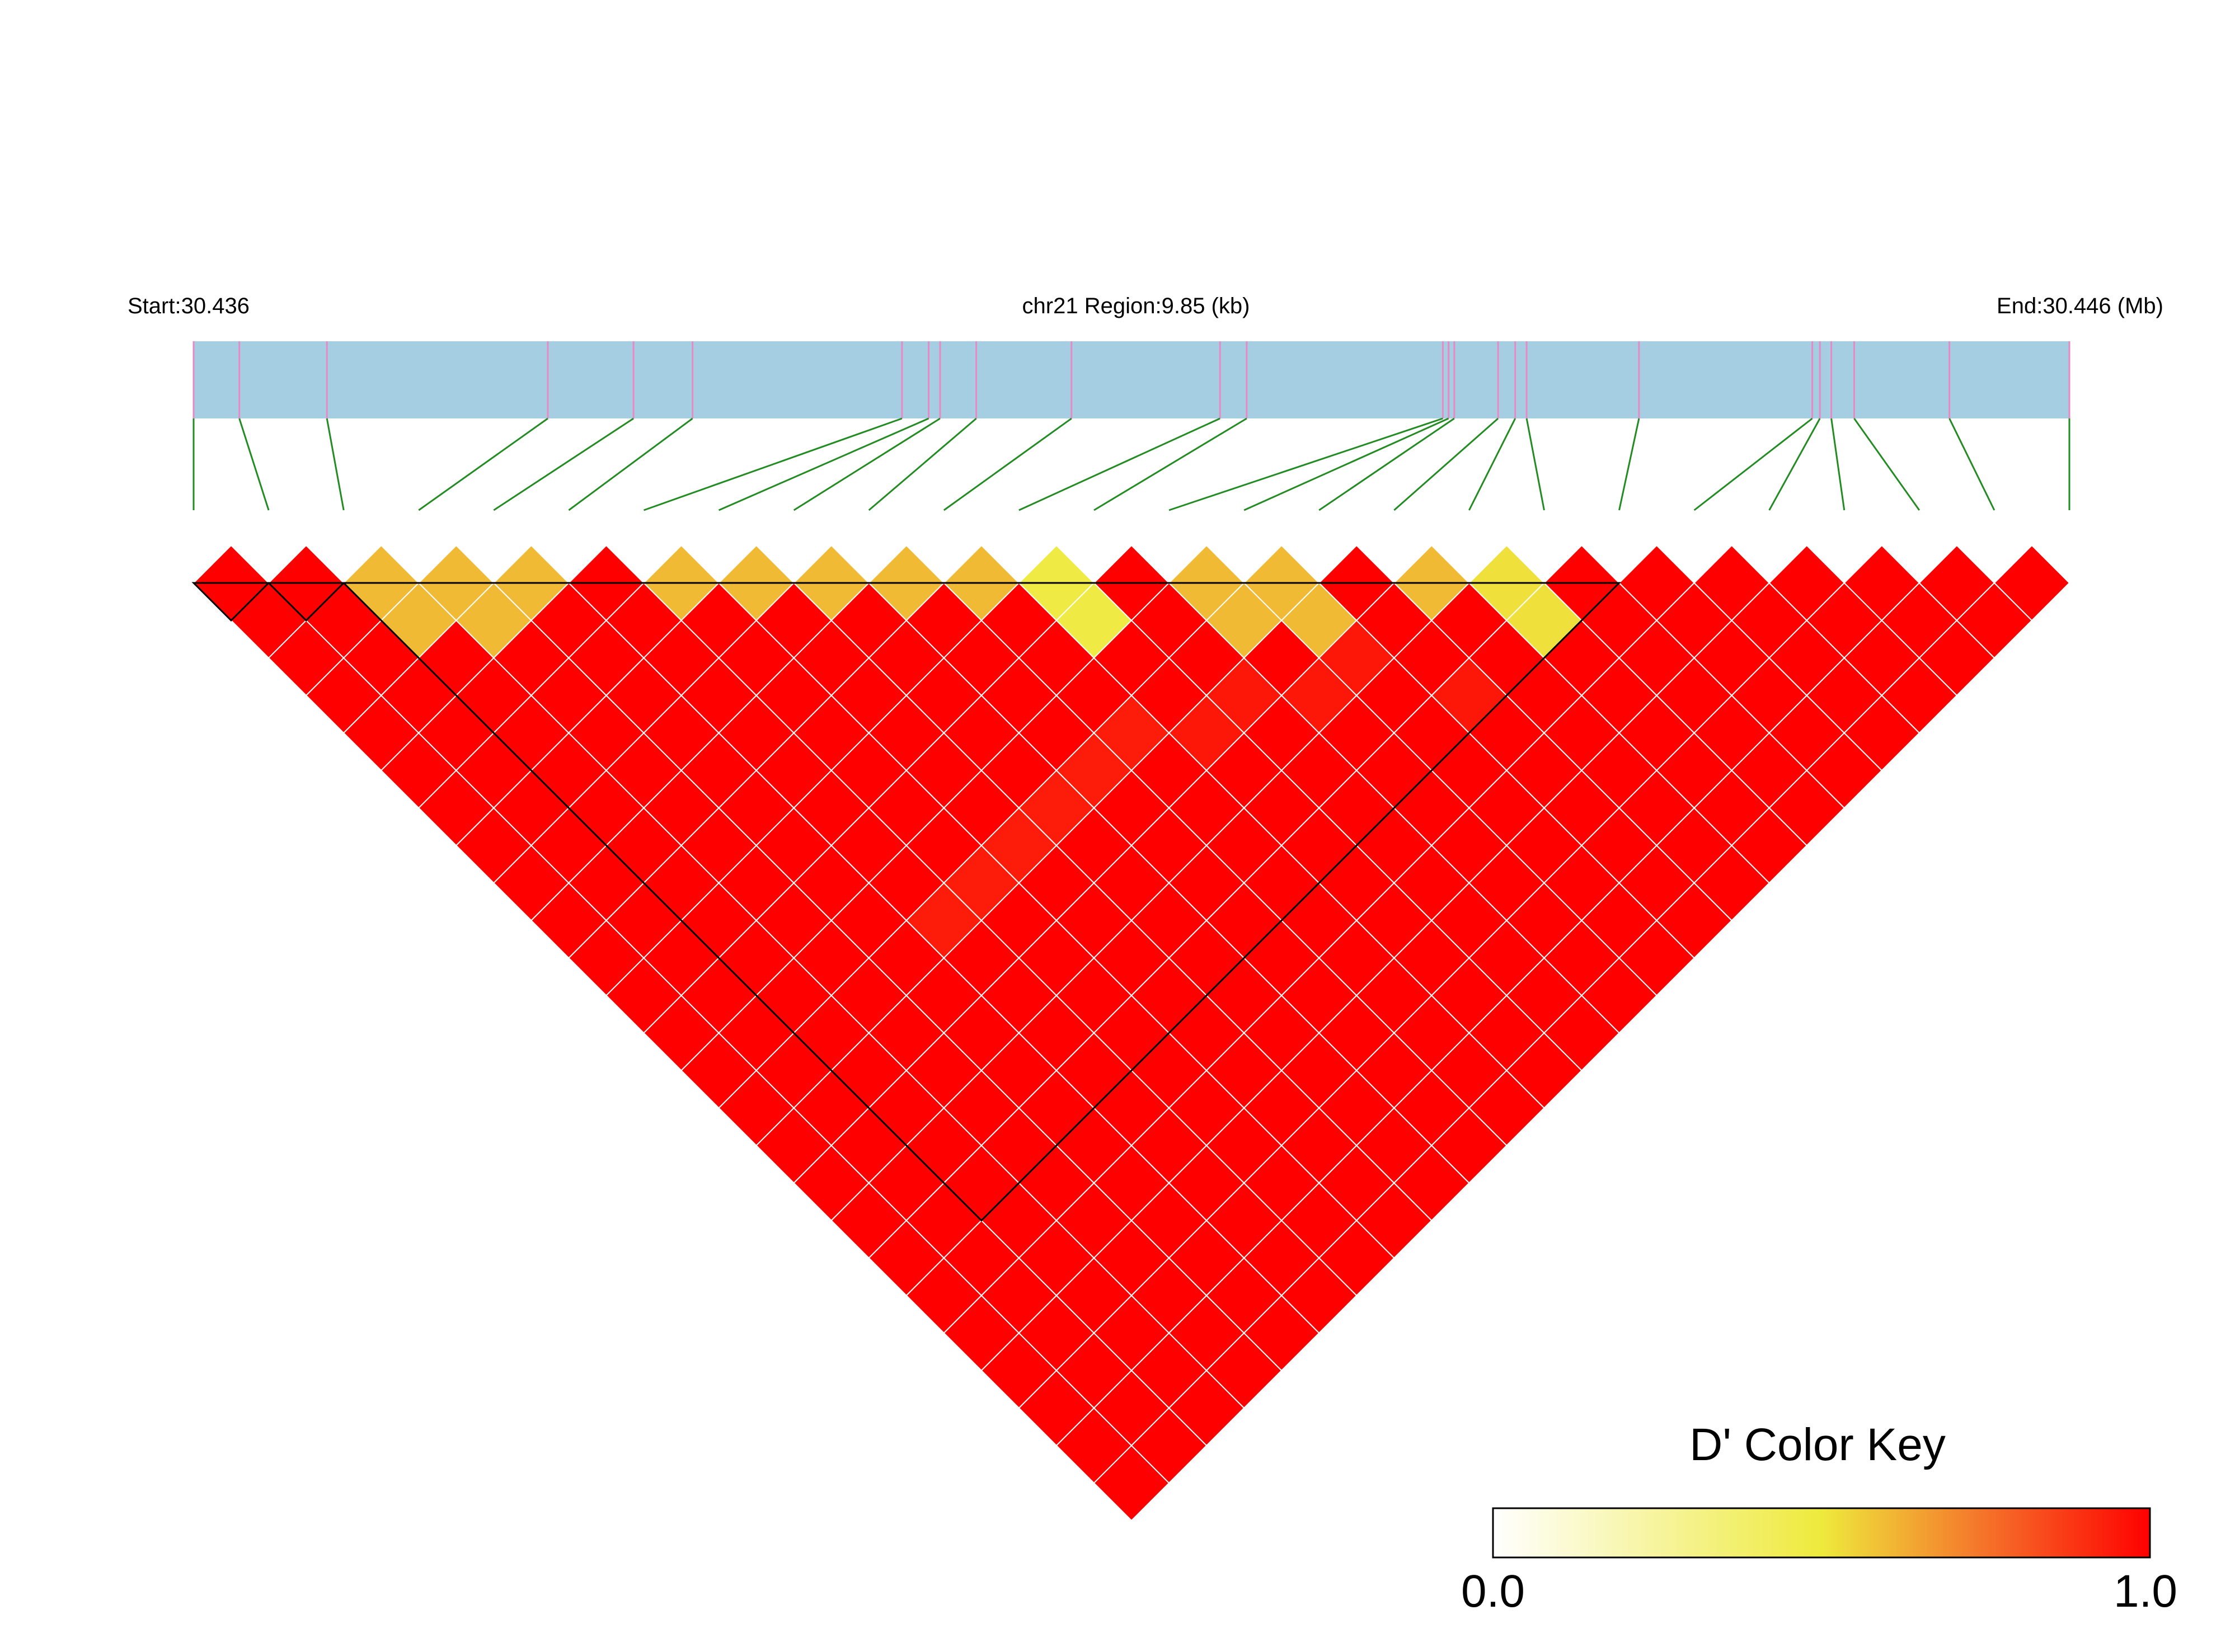 The image size is (2235, 1652). Describe the element at coordinates (189, 306) in the screenshot. I see `start-label: Start:30.436` at that location.